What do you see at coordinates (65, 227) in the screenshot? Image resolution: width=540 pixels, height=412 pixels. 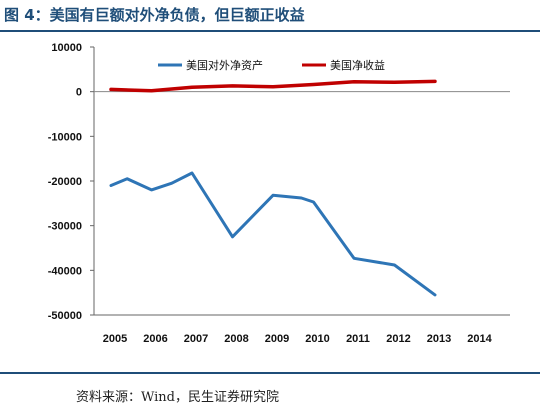 I see `y-tick-label: -30000` at bounding box center [65, 227].